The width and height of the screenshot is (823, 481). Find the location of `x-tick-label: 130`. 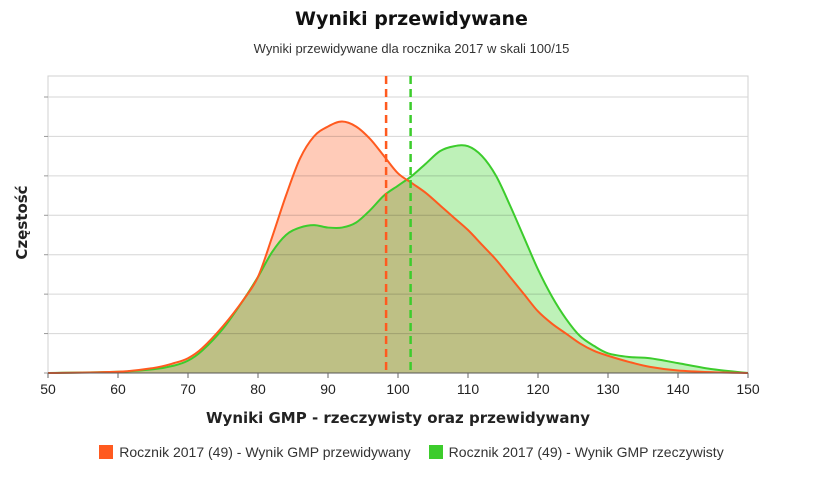

x-tick-label: 130 is located at coordinates (608, 389).